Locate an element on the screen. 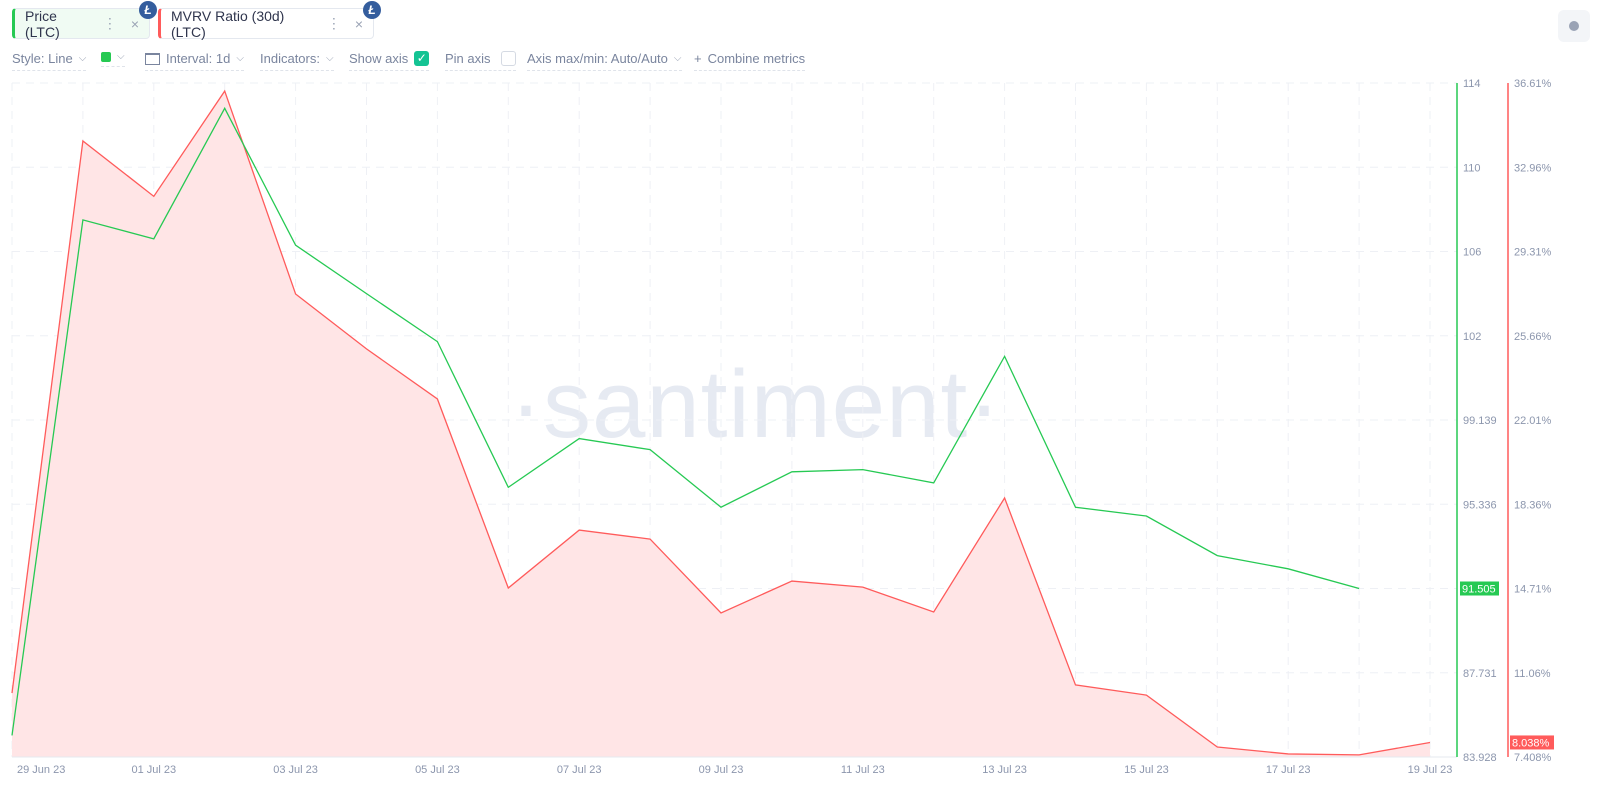  price-tick-label: 87.731 is located at coordinates (1480, 674).